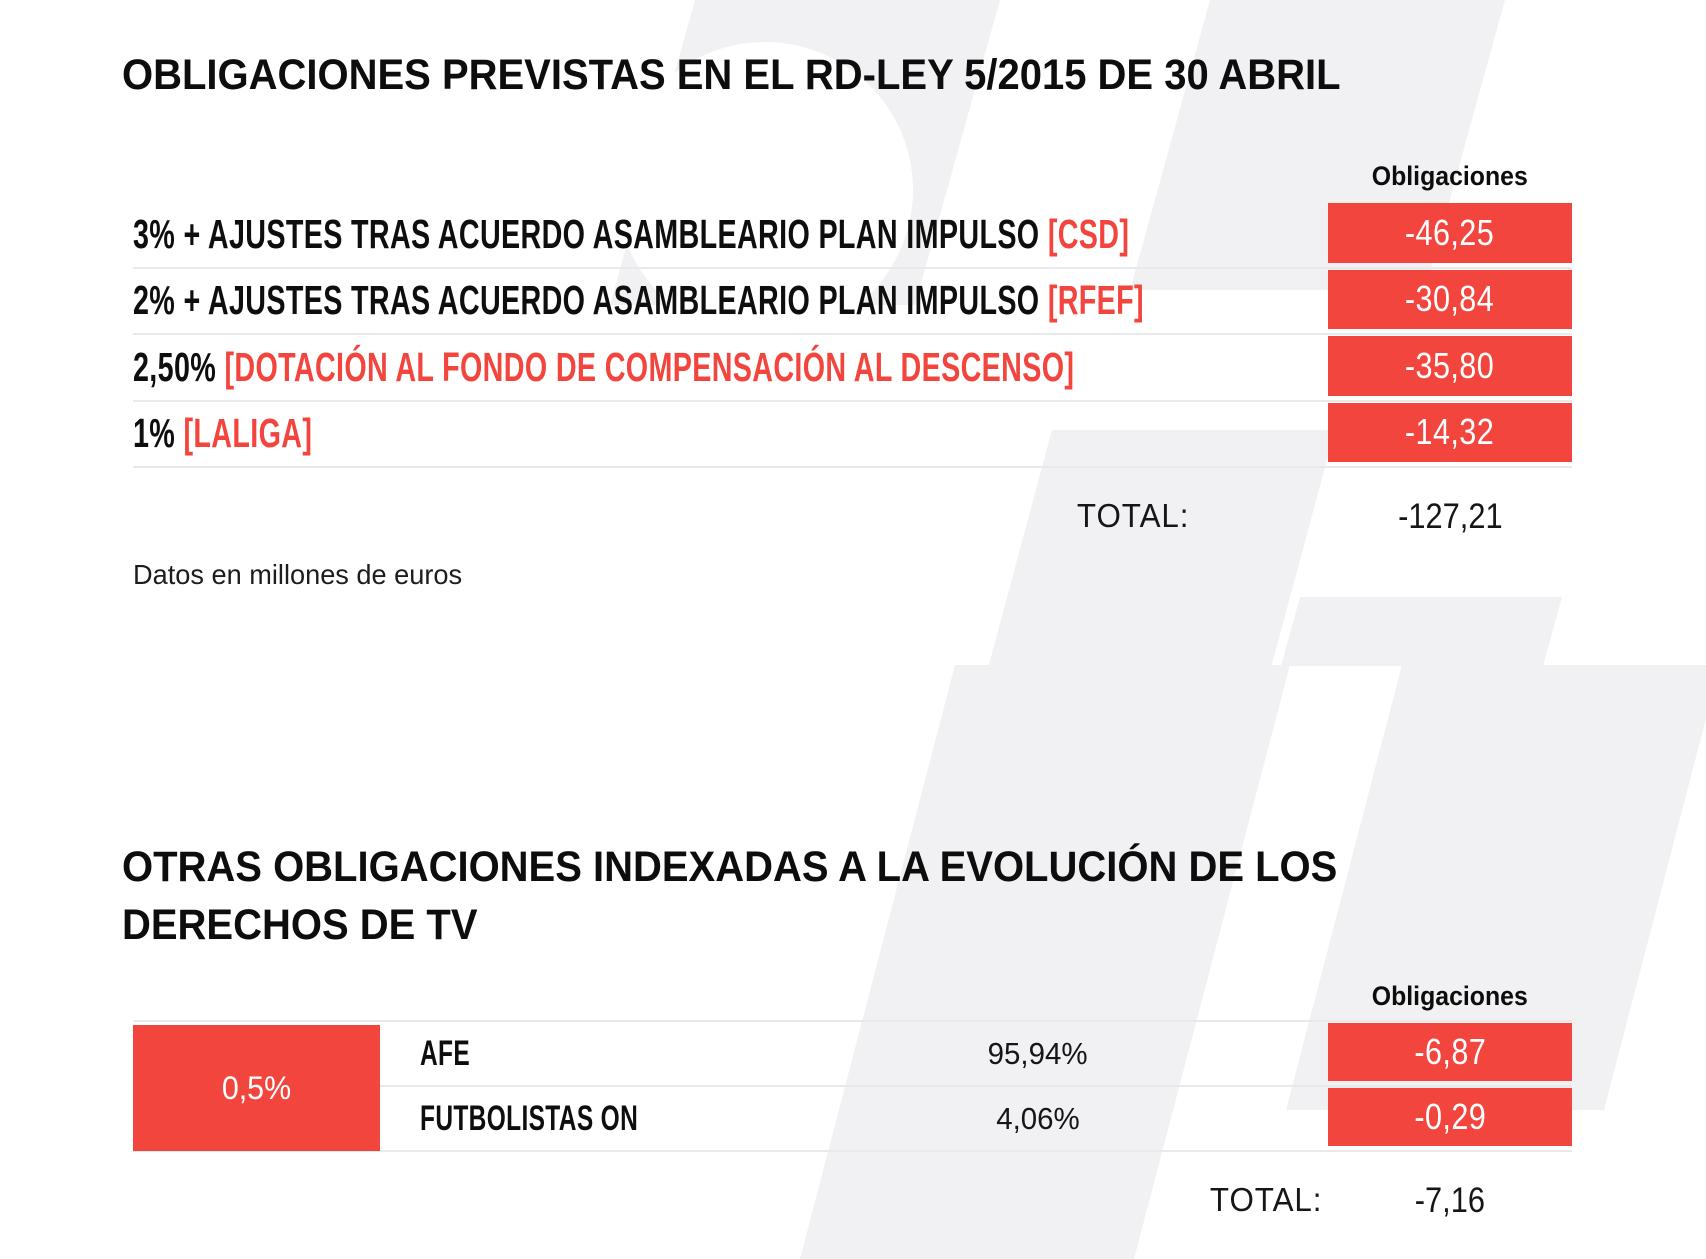  I want to click on units-footnote: Datos en millones de euros, so click(298, 574).